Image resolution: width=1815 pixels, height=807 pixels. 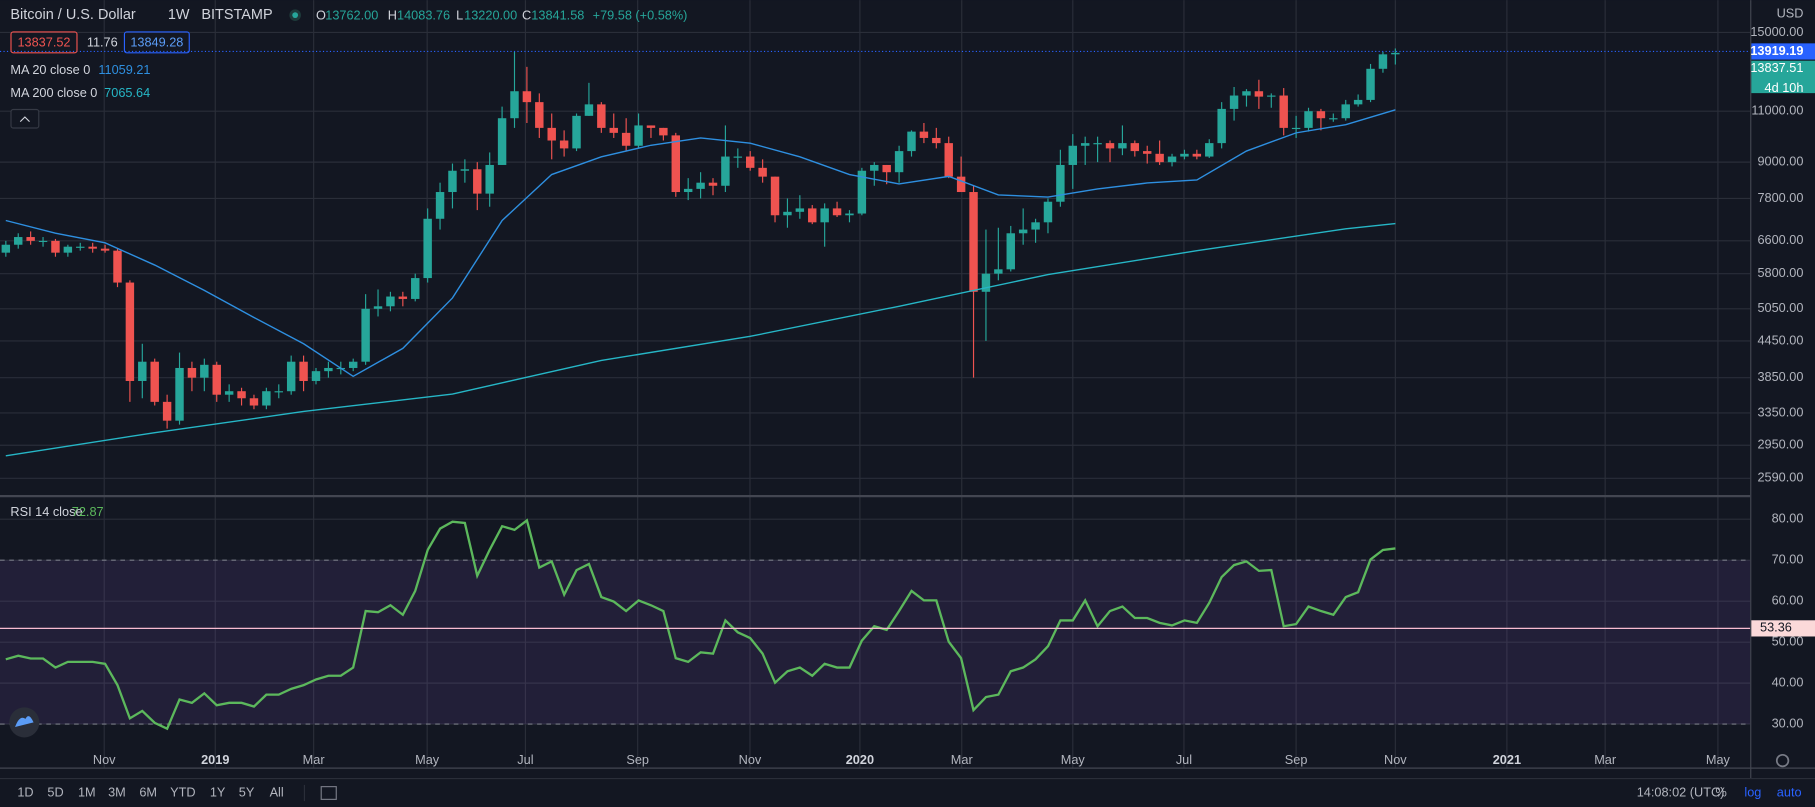 What do you see at coordinates (55, 791) in the screenshot?
I see `range-button: 5D` at bounding box center [55, 791].